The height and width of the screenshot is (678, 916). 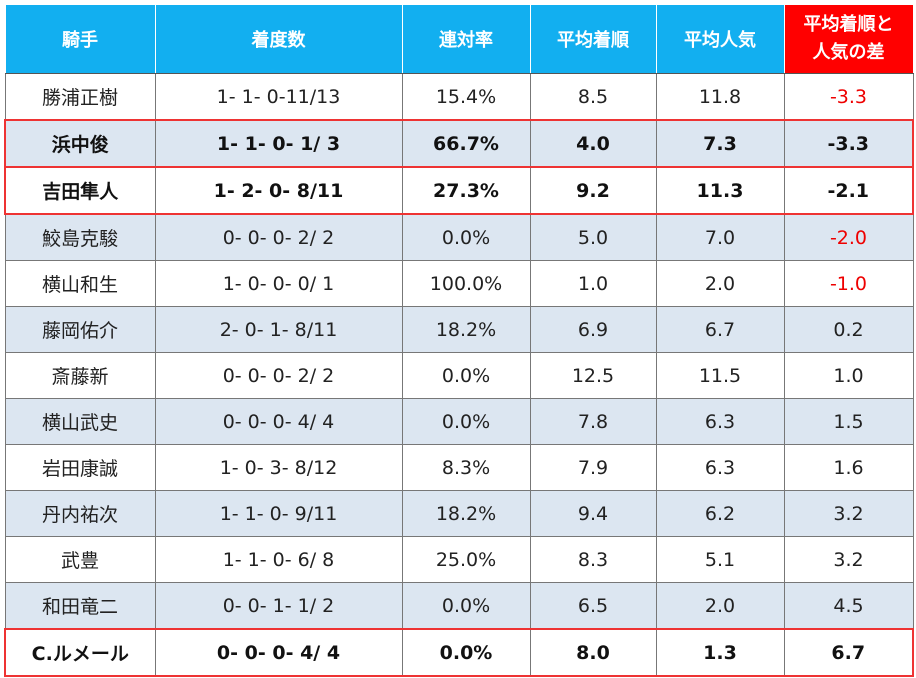 I want to click on table-row: 横山和生 1- 0- 0- 0/ 1 100.0% 1.0 2.0 -1.0, so click(x=459, y=283).